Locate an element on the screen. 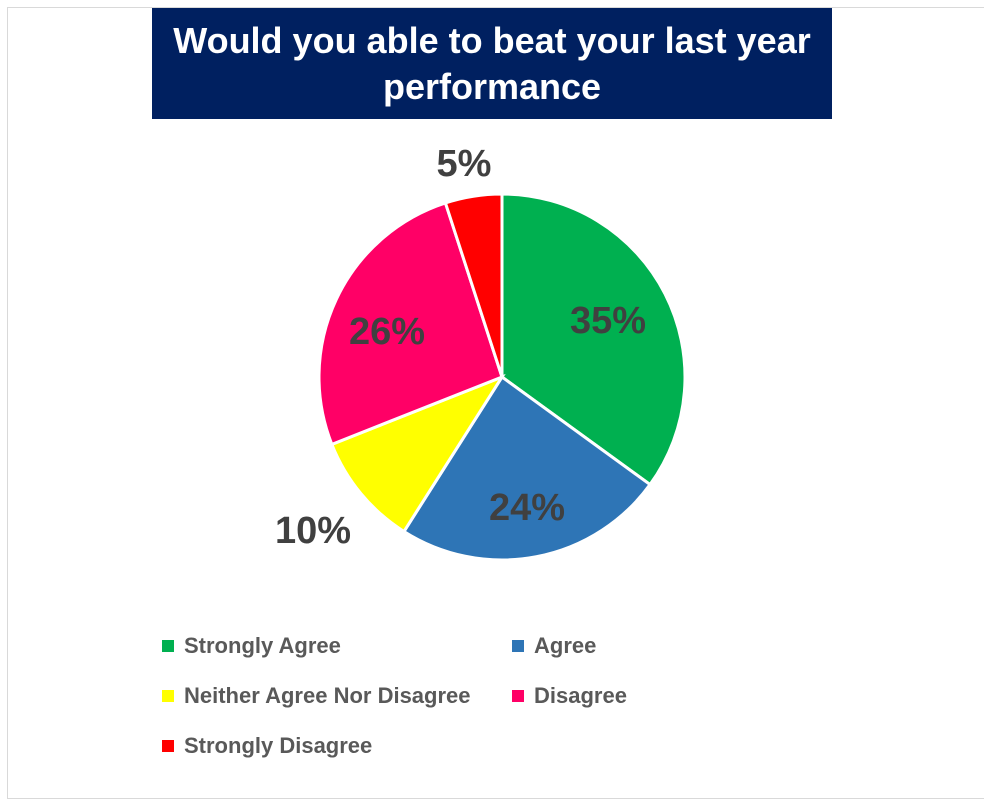  pie-slice-strongly-disagree is located at coordinates (473, 285).